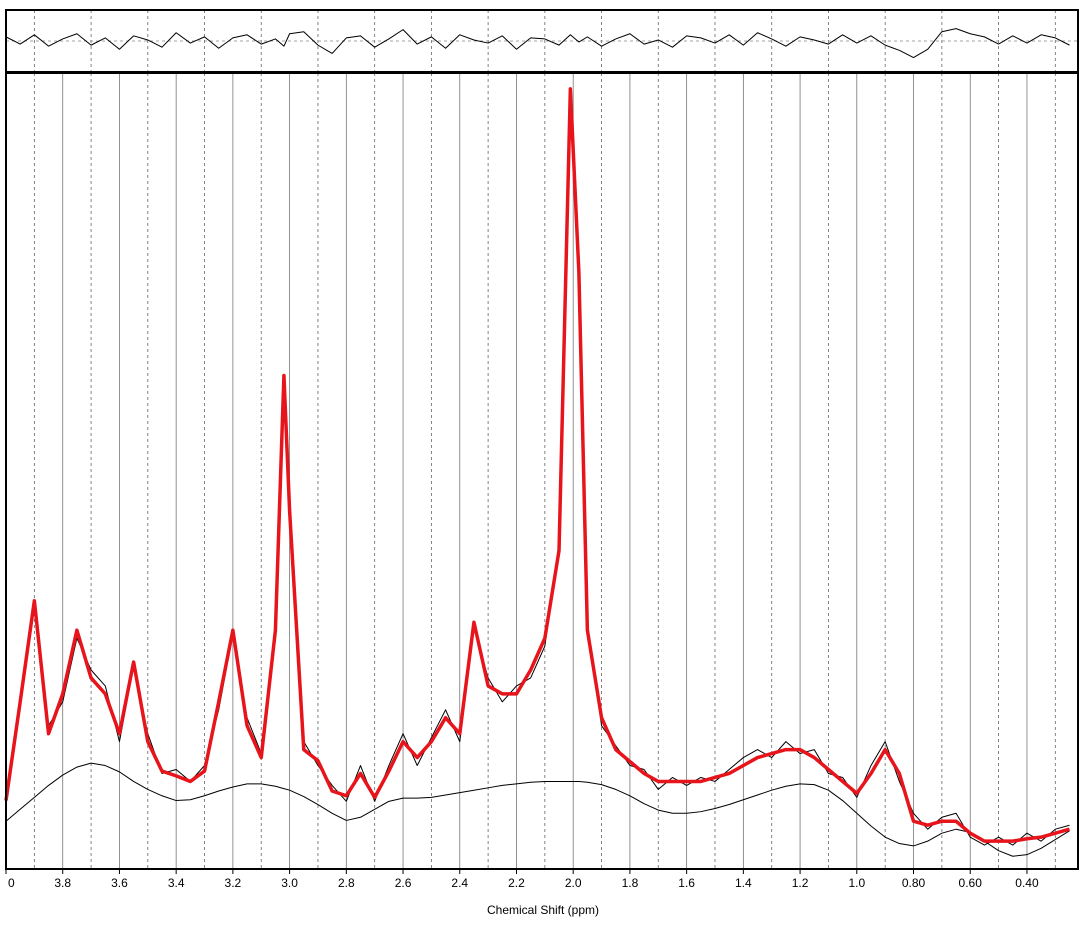 This screenshot has height=932, width=1084. I want to click on x-tick-label: 1.2, so click(800, 883).